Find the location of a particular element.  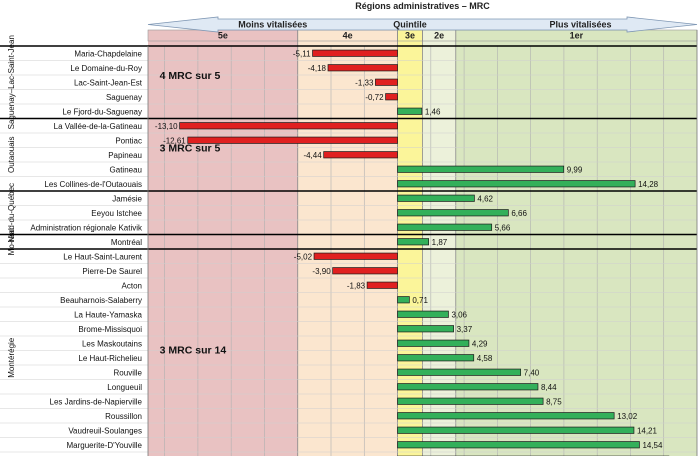

value-label: 4,58 is located at coordinates (485, 358).